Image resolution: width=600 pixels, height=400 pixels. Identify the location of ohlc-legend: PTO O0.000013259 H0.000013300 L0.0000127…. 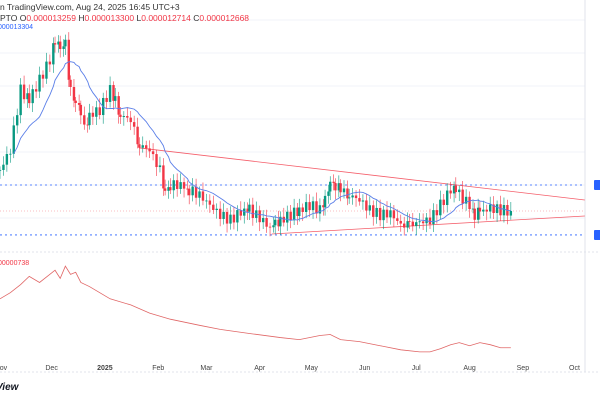
(124, 18).